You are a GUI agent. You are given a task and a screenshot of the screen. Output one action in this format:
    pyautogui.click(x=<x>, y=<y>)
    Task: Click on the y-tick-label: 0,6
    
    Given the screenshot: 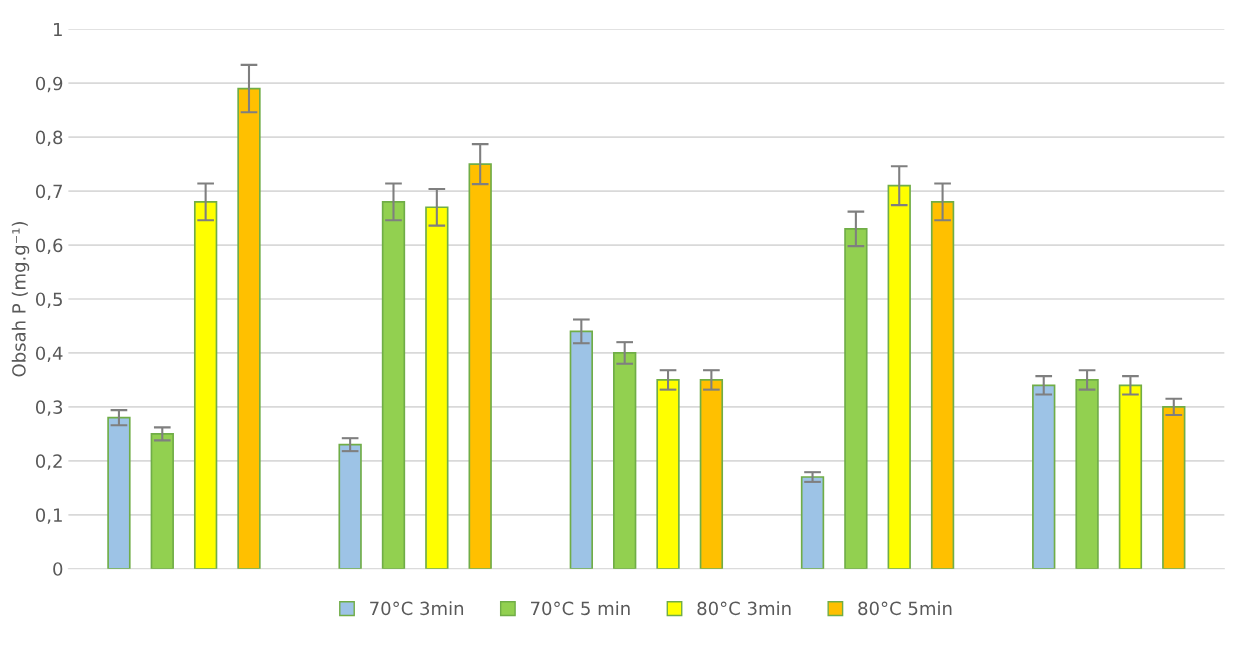 What is the action you would take?
    pyautogui.click(x=49, y=246)
    